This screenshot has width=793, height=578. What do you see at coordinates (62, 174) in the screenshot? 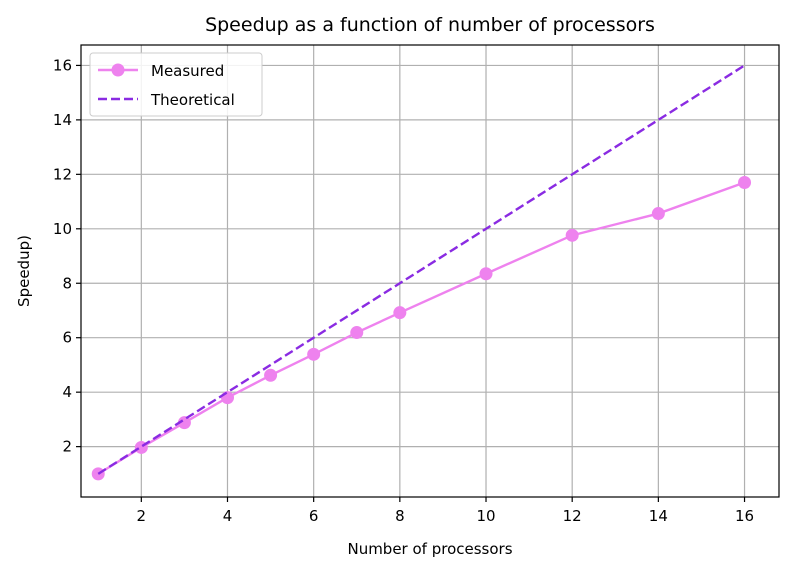
I see `y-tick-label: 12` at bounding box center [62, 174].